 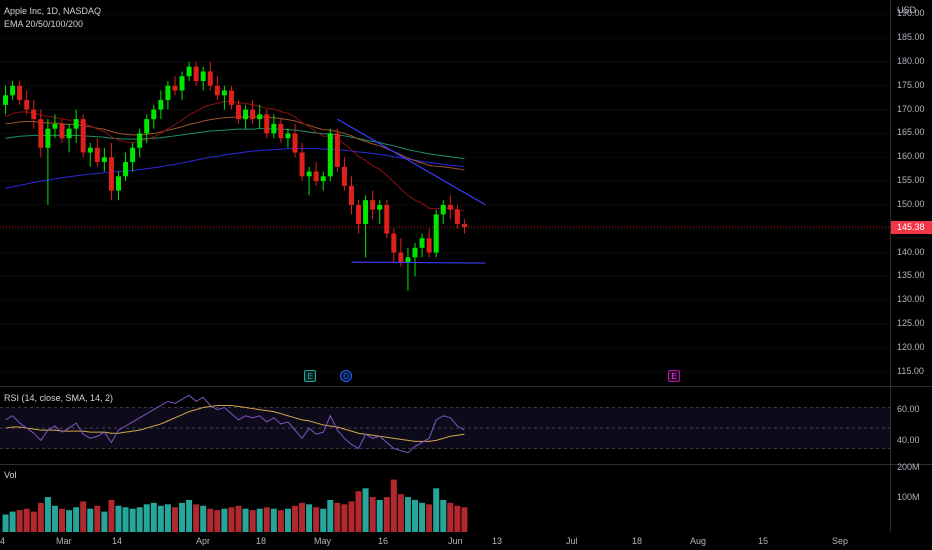 What do you see at coordinates (59, 398) in the screenshot?
I see `rsi-legend: RSI (14, close, SMA, 14, 2)` at bounding box center [59, 398].